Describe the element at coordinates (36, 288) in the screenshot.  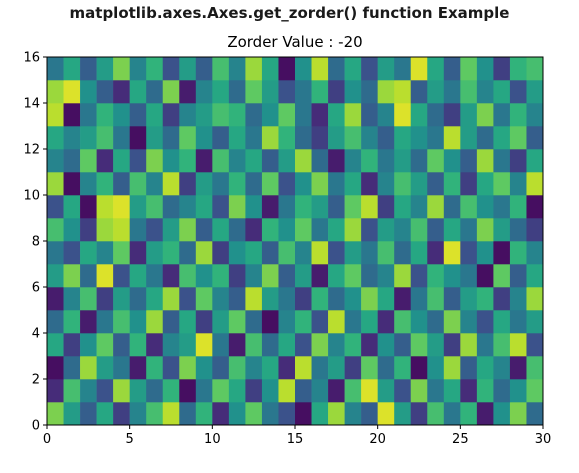
I see `y-tick-label: 6` at that location.